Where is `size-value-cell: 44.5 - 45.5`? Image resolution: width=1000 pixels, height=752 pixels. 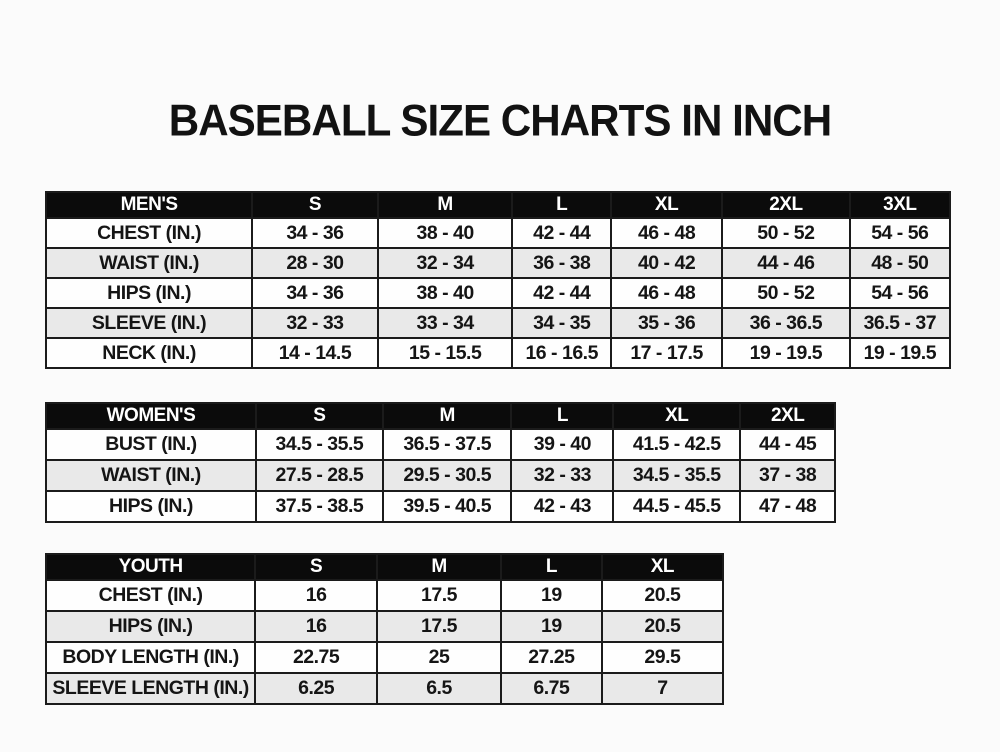 size-value-cell: 44.5 - 45.5 is located at coordinates (677, 506).